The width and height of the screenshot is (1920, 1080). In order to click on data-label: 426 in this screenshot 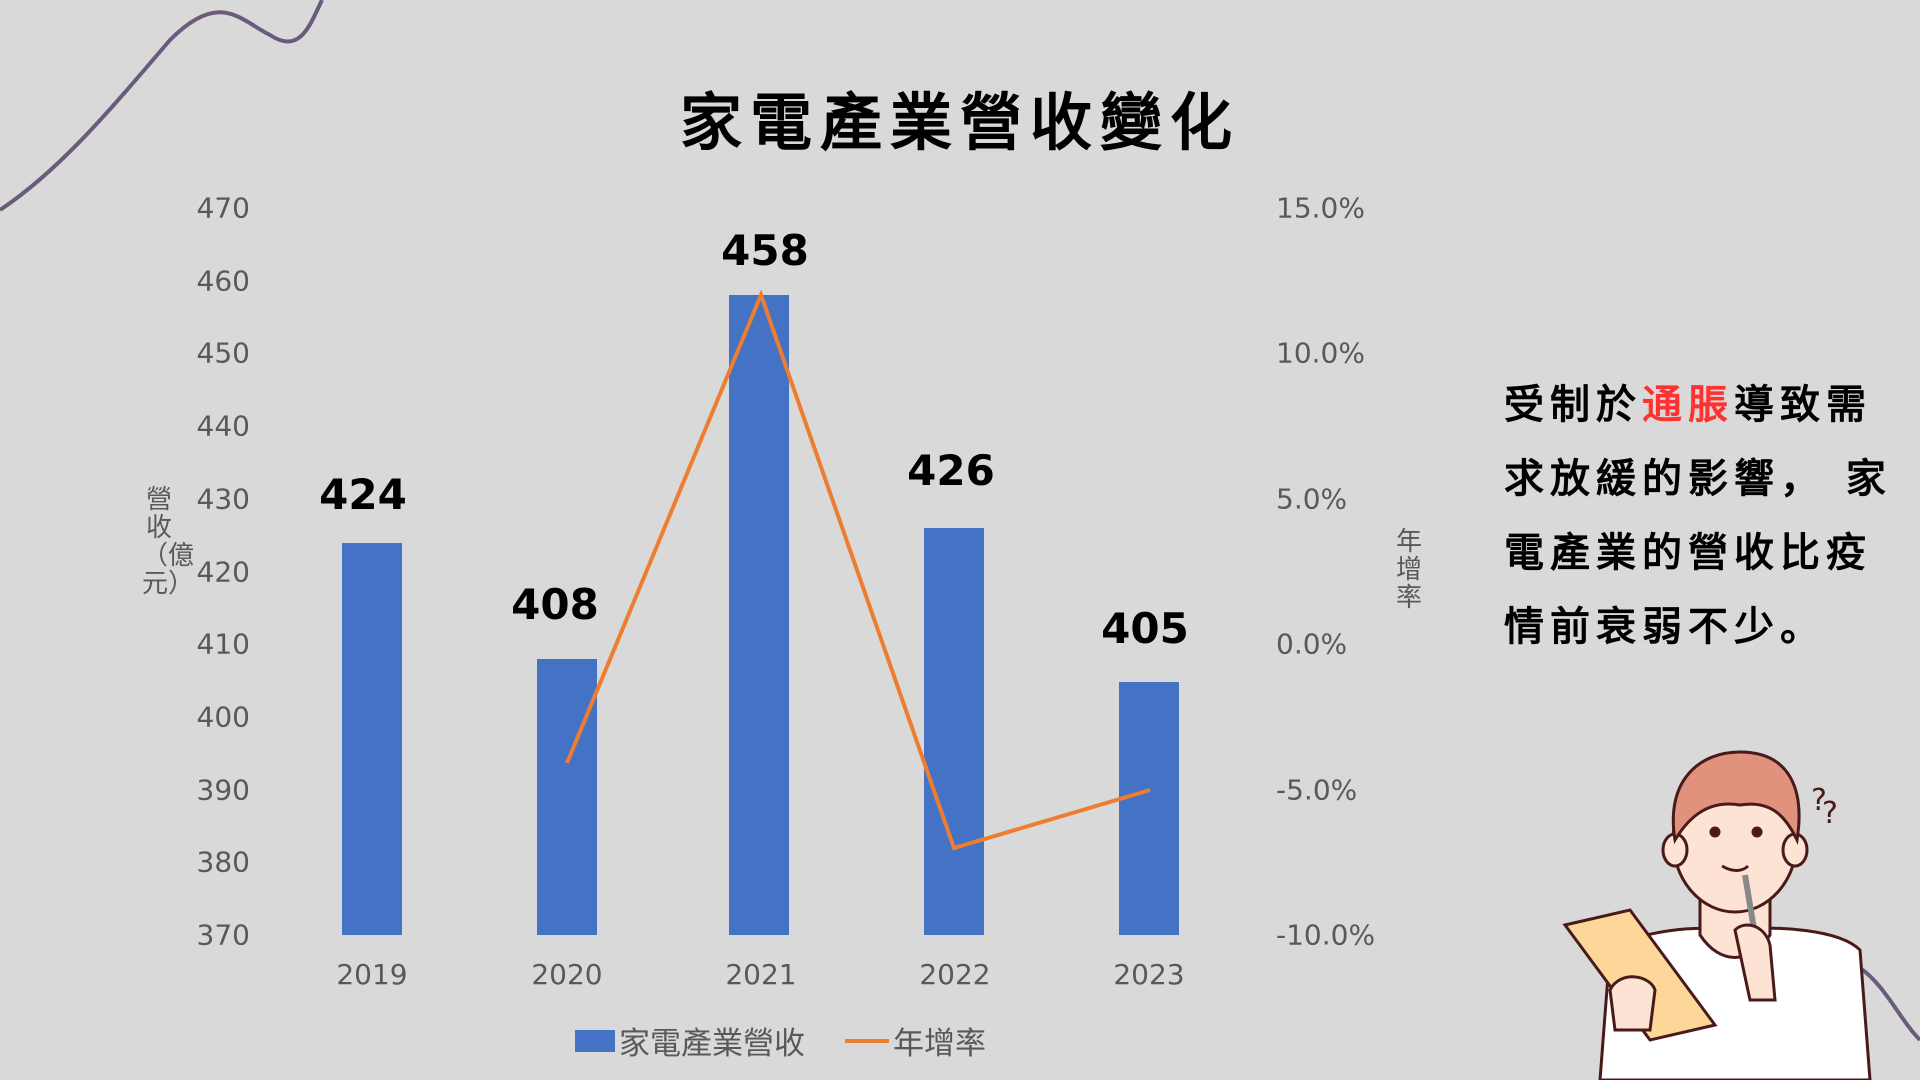, I will do `click(951, 470)`.